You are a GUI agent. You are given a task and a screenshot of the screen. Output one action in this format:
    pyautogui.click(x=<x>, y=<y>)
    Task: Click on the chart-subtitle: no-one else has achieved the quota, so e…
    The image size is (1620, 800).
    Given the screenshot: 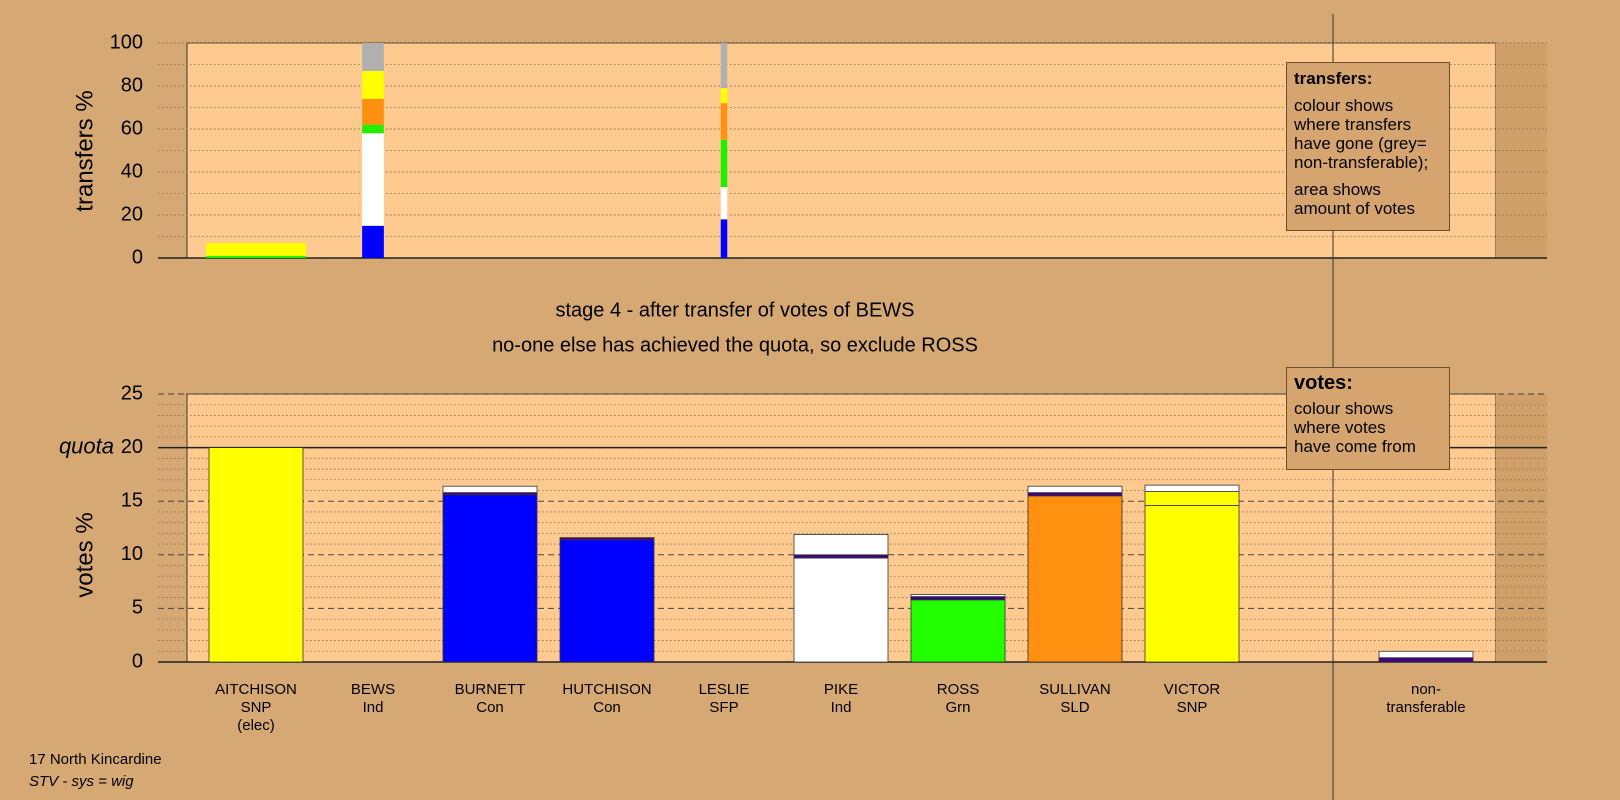 What is the action you would take?
    pyautogui.click(x=735, y=345)
    